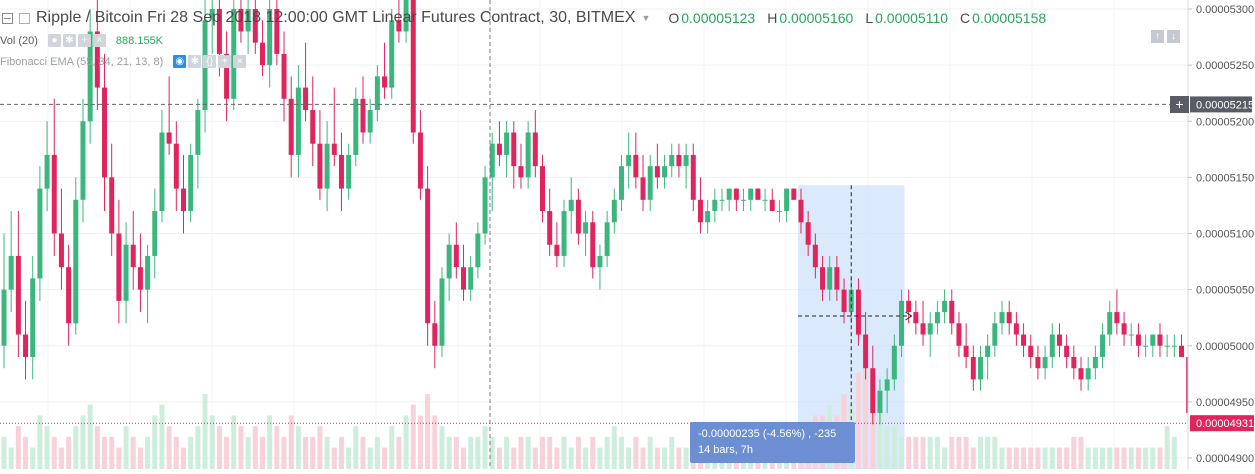 This screenshot has height=474, width=1255. I want to click on volume-value: 888.155K, so click(139, 40).